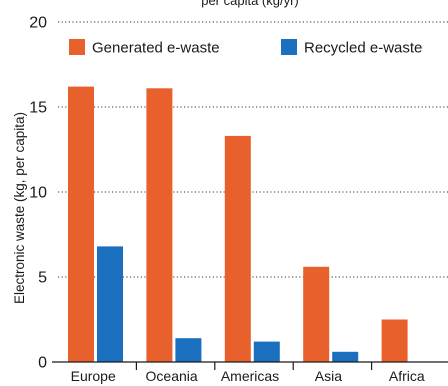 The image size is (448, 386). I want to click on y-tick-label: 20, so click(38, 23).